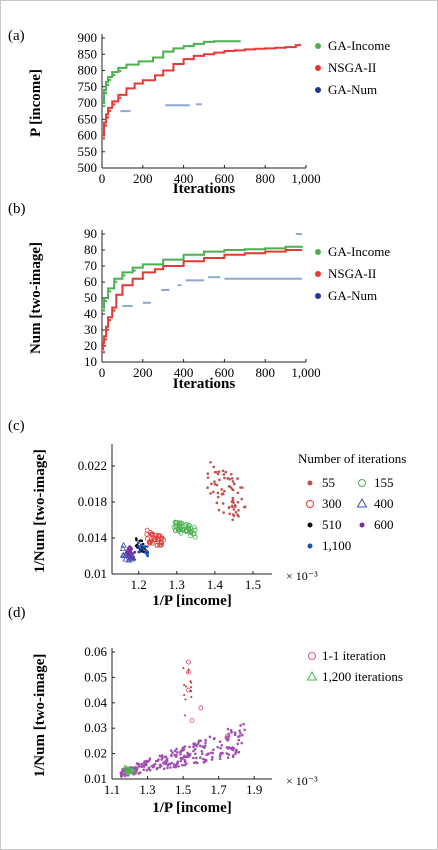 The height and width of the screenshot is (850, 438). What do you see at coordinates (95, 676) in the screenshot?
I see `y-tick-label: 0.05` at bounding box center [95, 676].